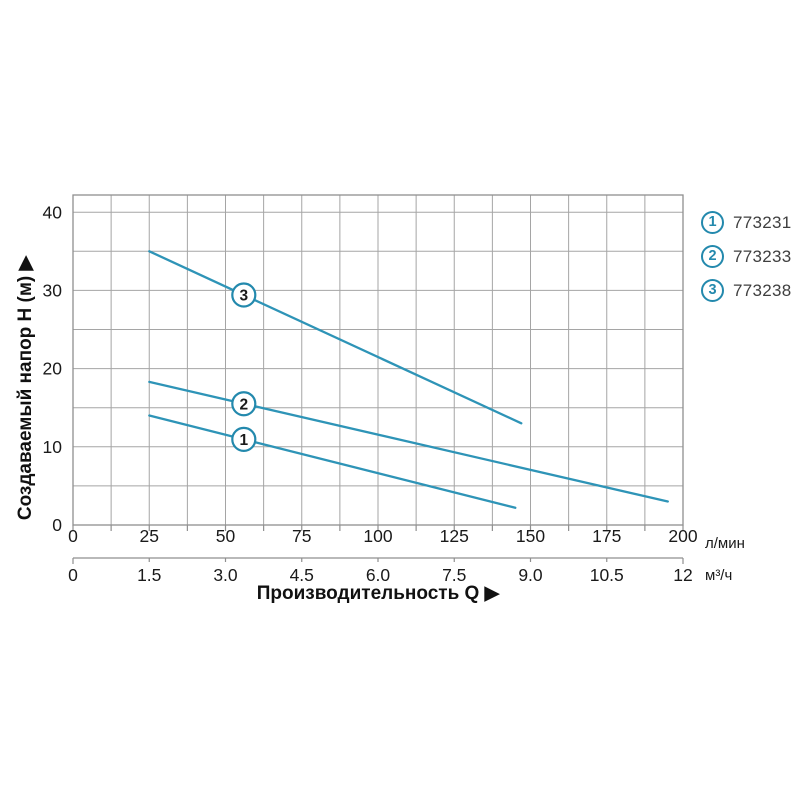  I want to click on primary-axis-tick-label: 25, so click(149, 536).